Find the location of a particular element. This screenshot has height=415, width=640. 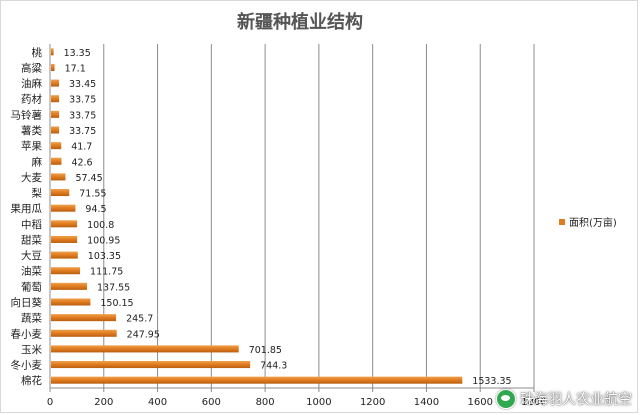

category-label: 梨 is located at coordinates (37, 193).